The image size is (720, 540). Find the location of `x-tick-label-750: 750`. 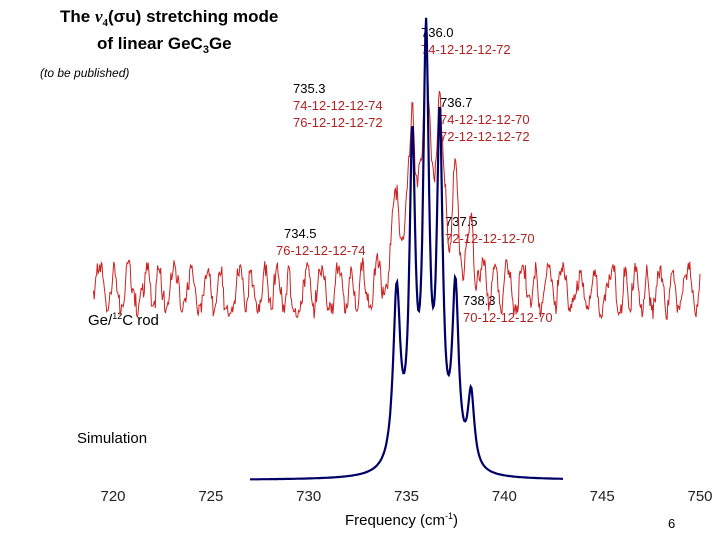

x-tick-label-750: 750 is located at coordinates (699, 496).